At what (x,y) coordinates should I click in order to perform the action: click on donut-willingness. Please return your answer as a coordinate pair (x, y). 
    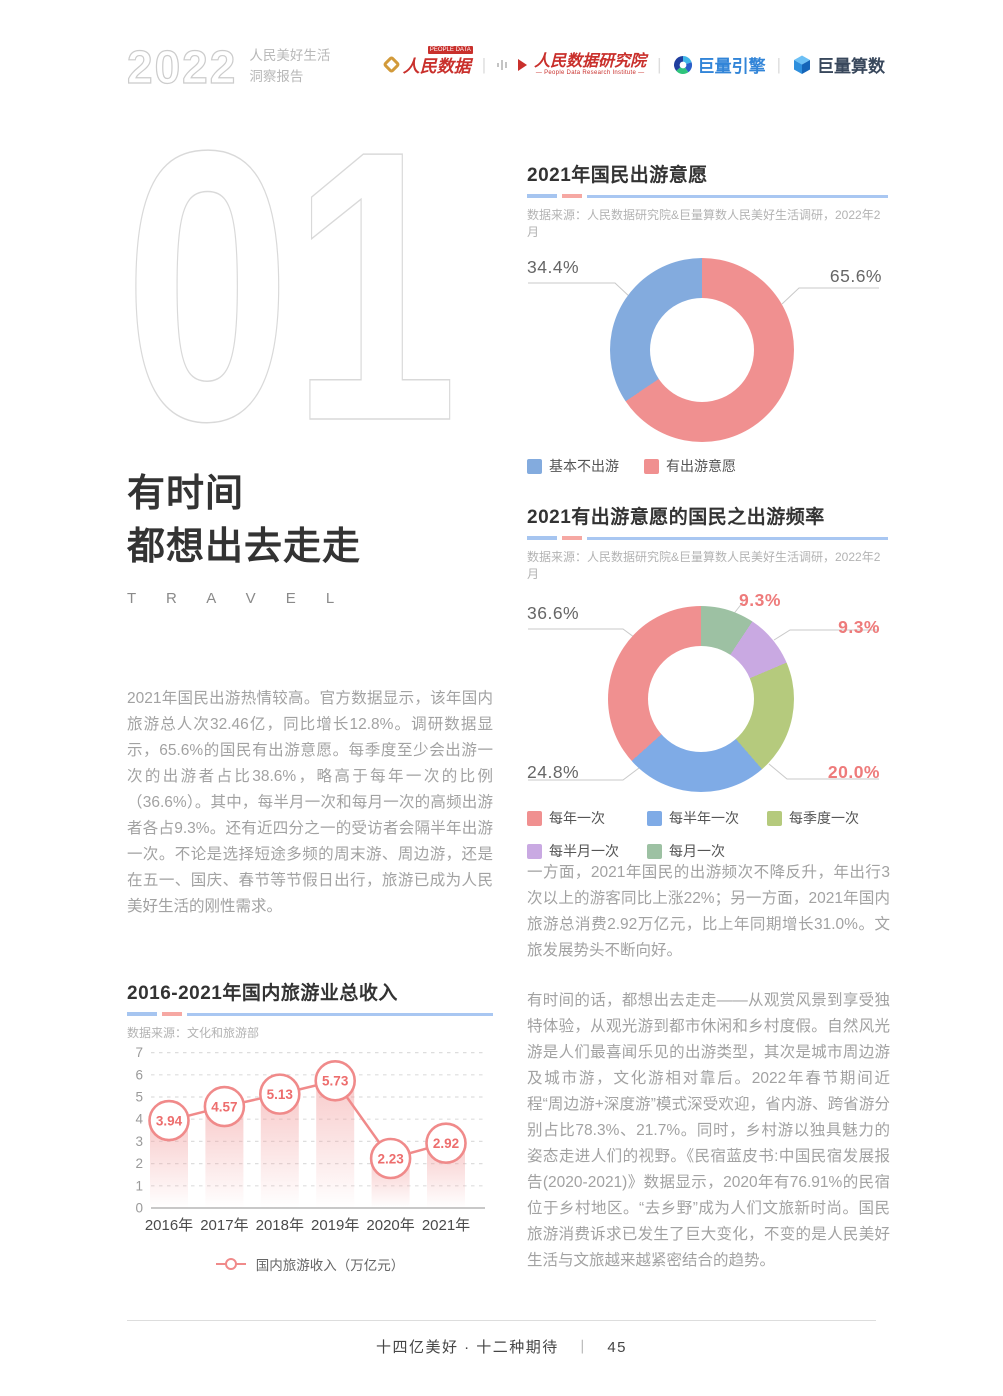
    Looking at the image, I should click on (702, 350).